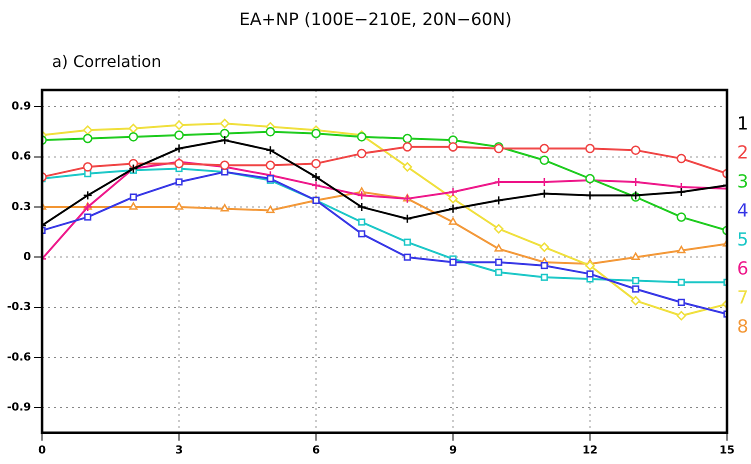  I want to click on chart-title: EA+NP (100E−210E, 20N−60N), so click(375, 20).